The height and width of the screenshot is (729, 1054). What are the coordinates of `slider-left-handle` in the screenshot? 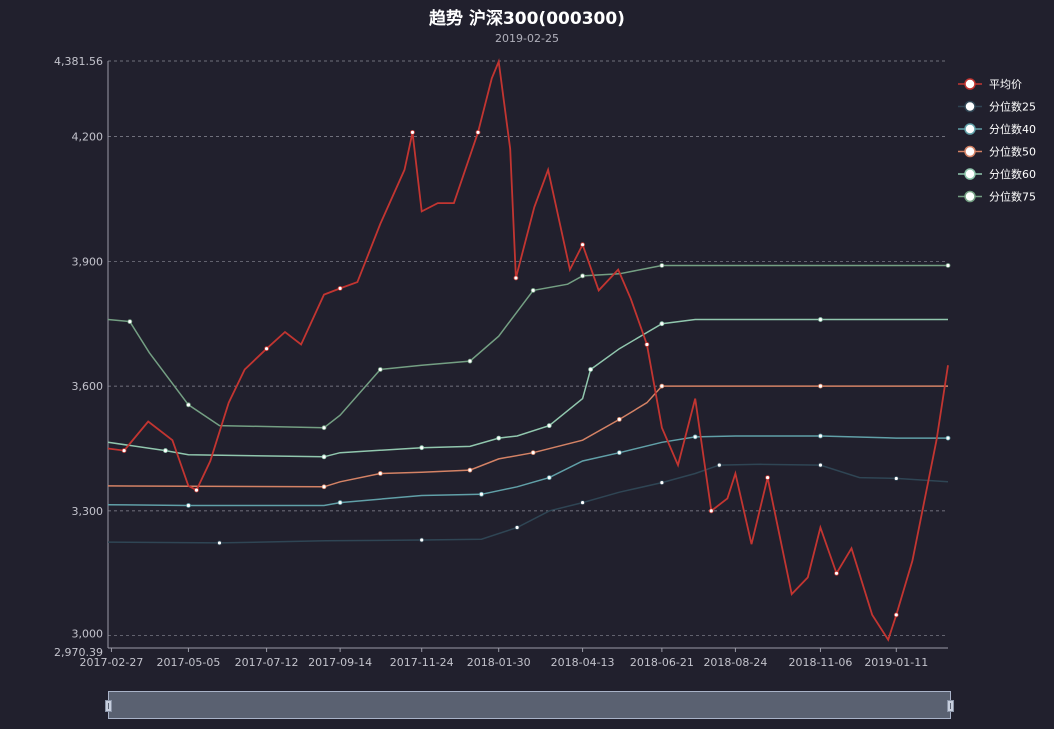 It's located at (108, 706).